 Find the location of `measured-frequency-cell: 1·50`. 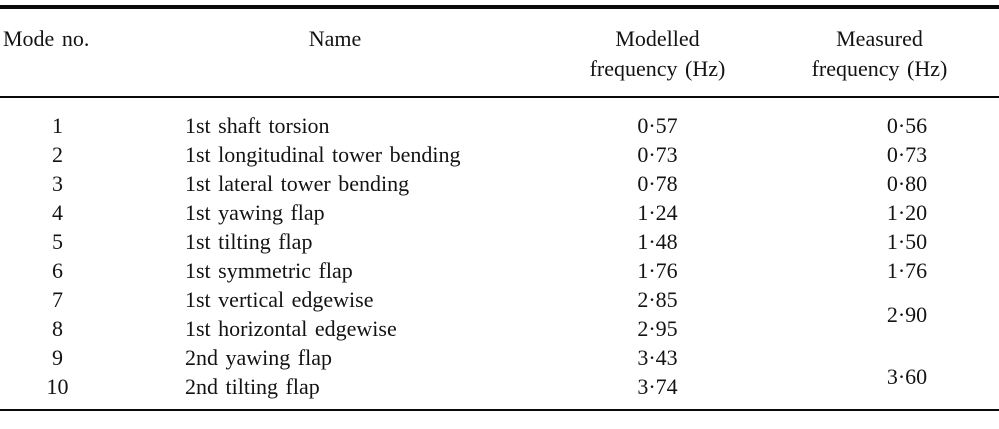

measured-frequency-cell: 1·50 is located at coordinates (907, 241).